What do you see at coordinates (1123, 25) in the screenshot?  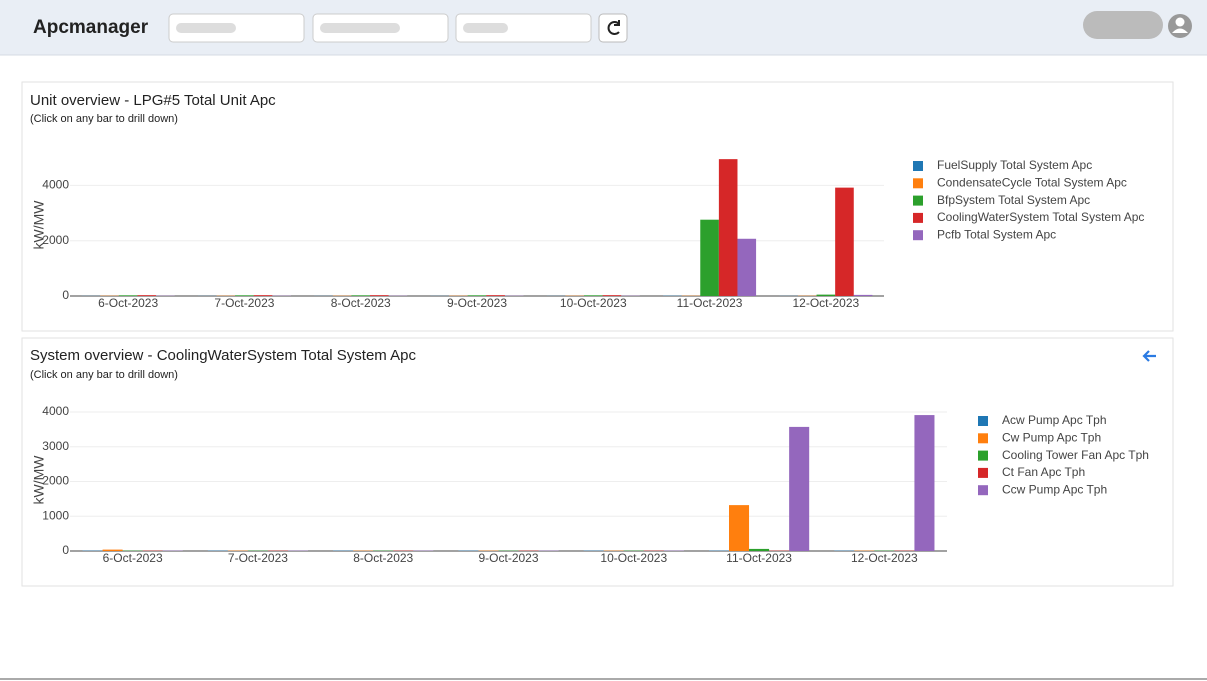 I see `blurred-user` at bounding box center [1123, 25].